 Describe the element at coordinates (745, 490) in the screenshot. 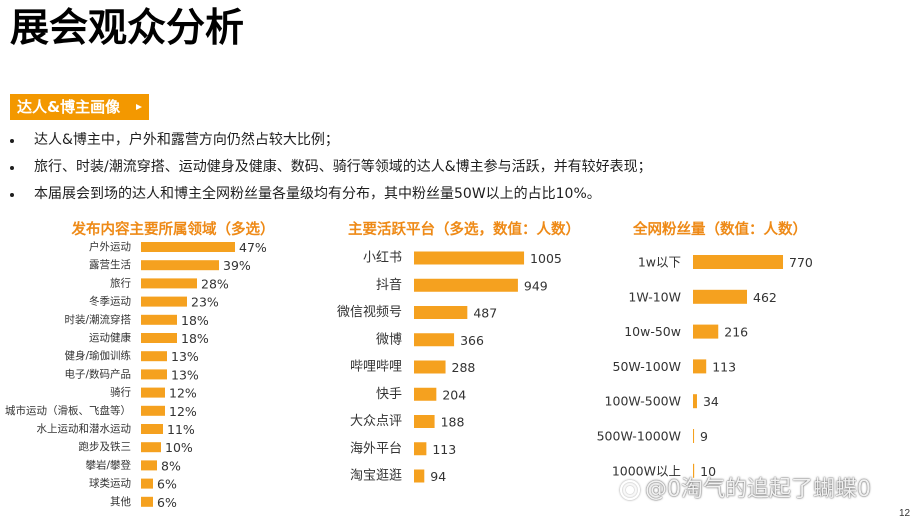

I see `watermark: @0淘气的追起了蝴蝶0` at that location.